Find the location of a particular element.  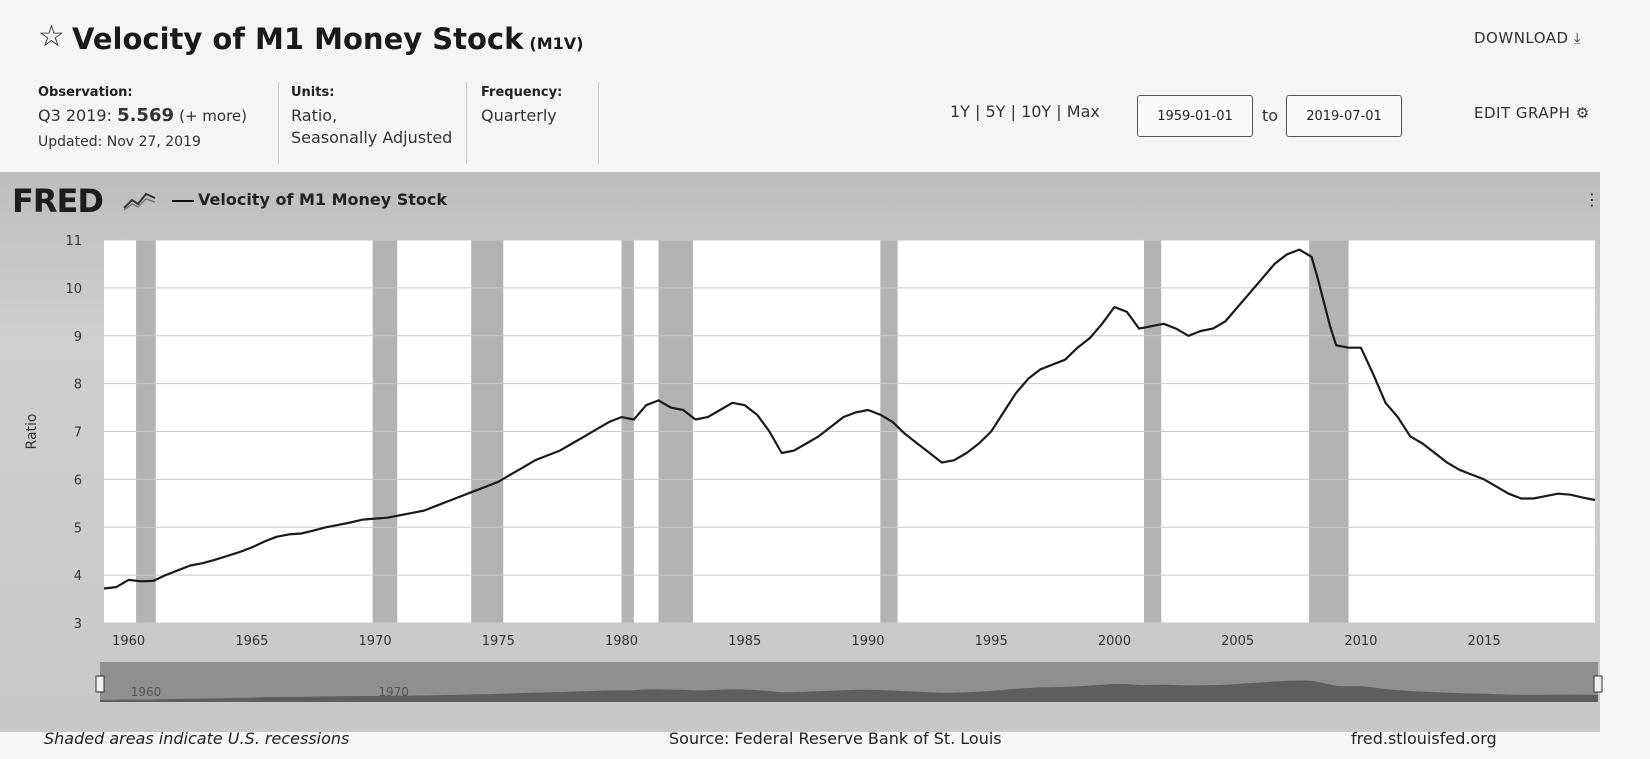

y-tick-label: 4 is located at coordinates (78, 576).